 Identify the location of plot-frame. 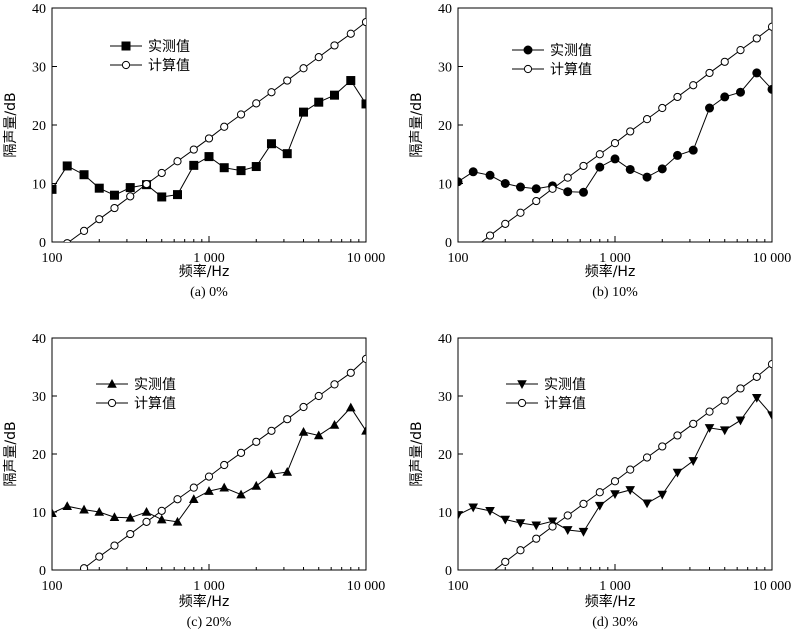
(615, 125).